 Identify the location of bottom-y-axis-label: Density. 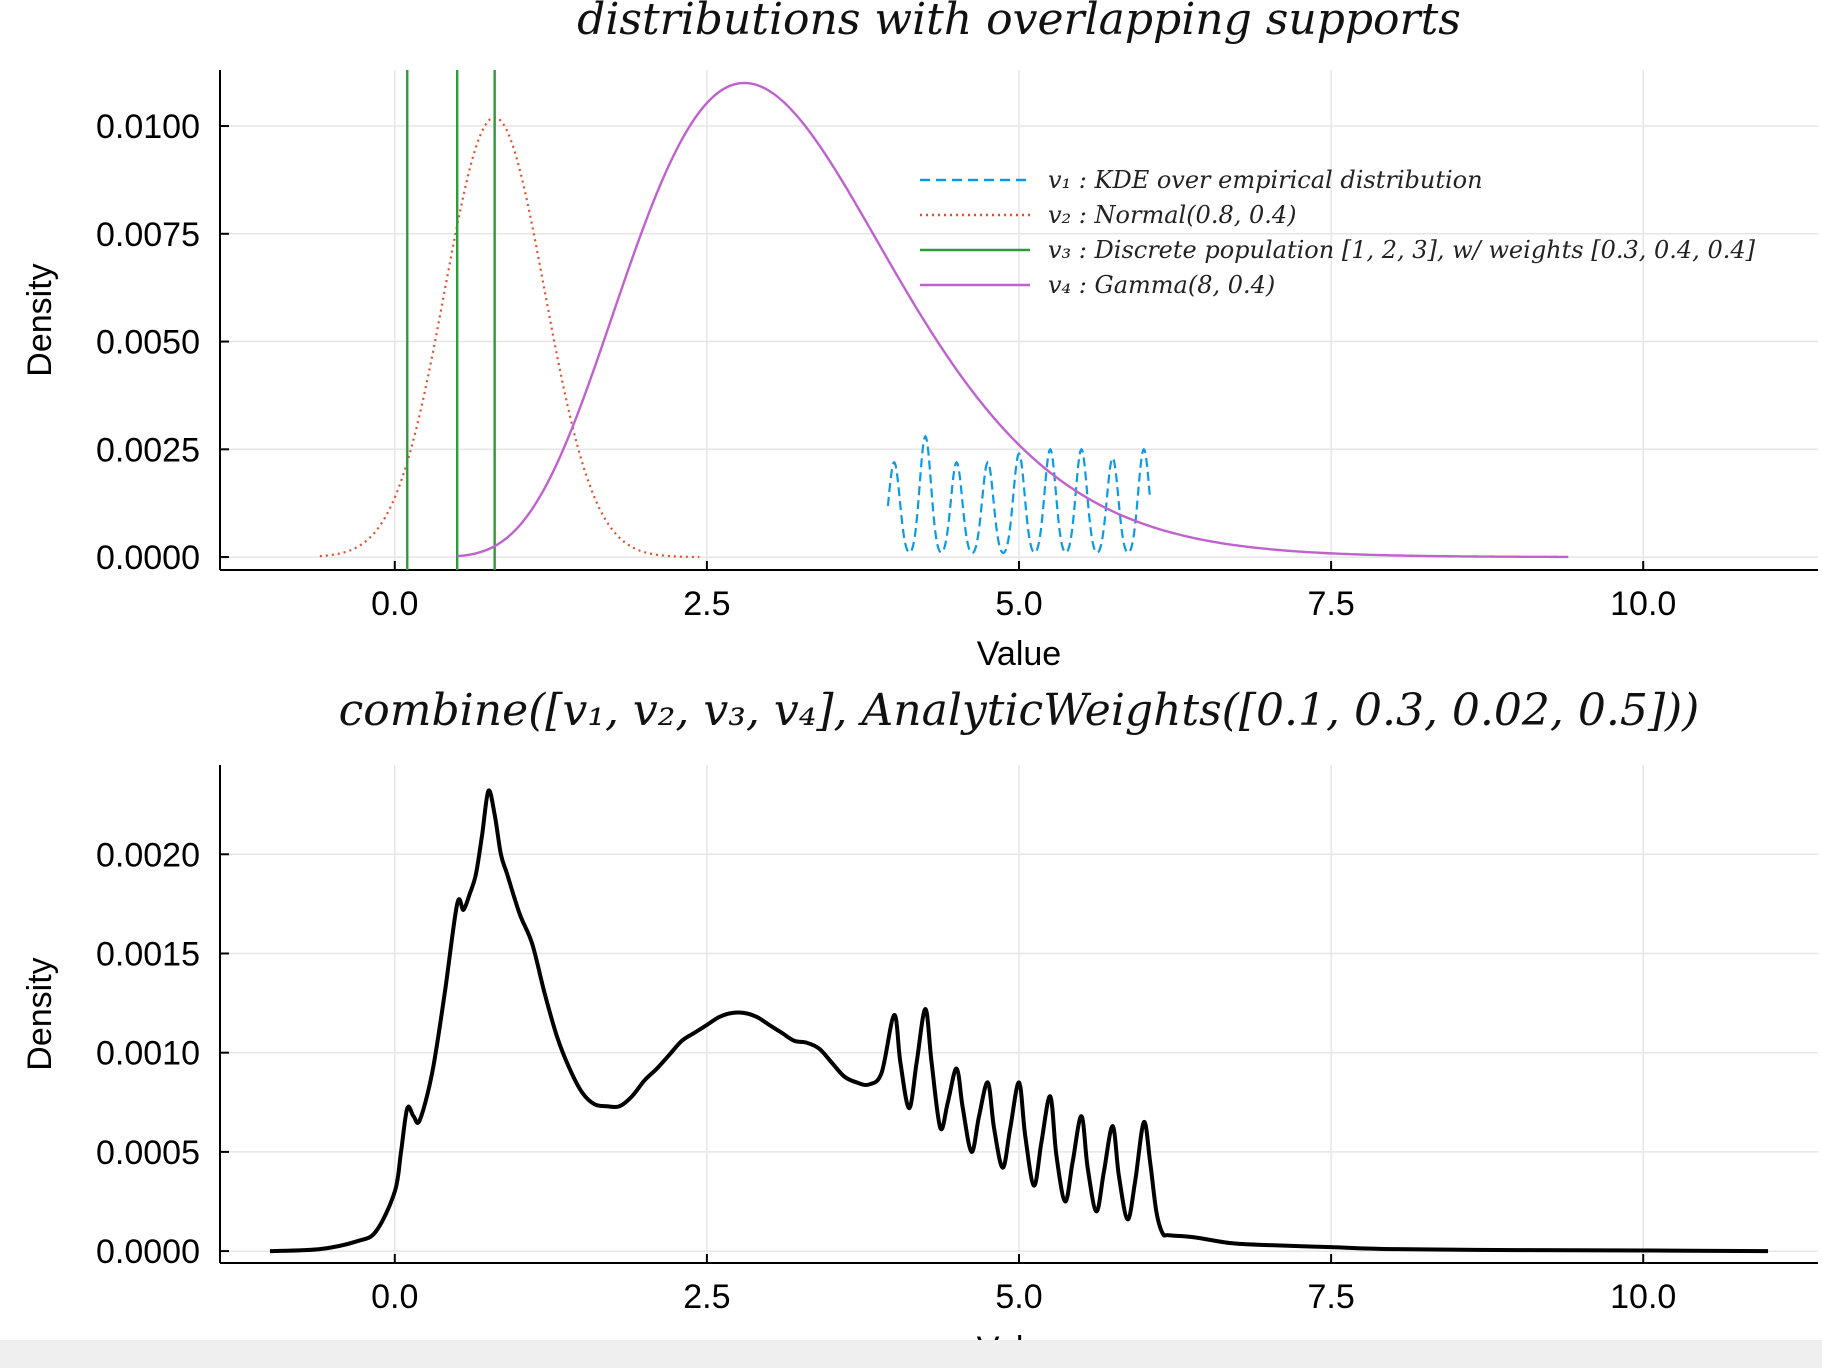
(40, 1013).